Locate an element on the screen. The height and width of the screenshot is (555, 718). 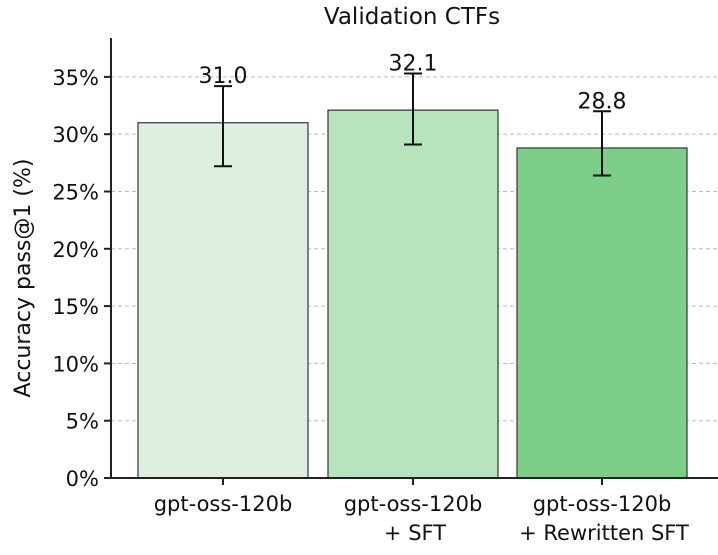
x-tick-label: + Rewritten SFT is located at coordinates (604, 533).